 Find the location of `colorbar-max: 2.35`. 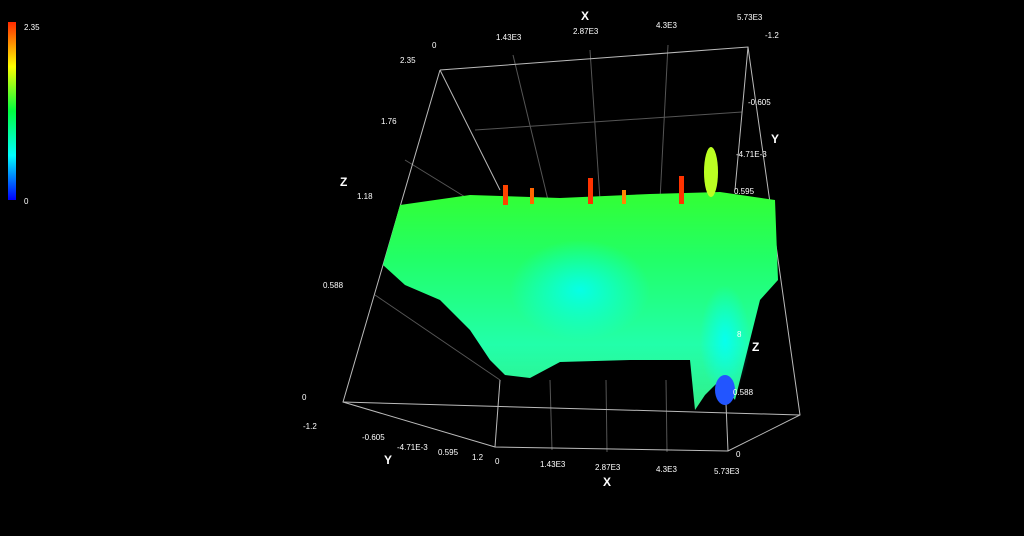

colorbar-max: 2.35 is located at coordinates (32, 27).